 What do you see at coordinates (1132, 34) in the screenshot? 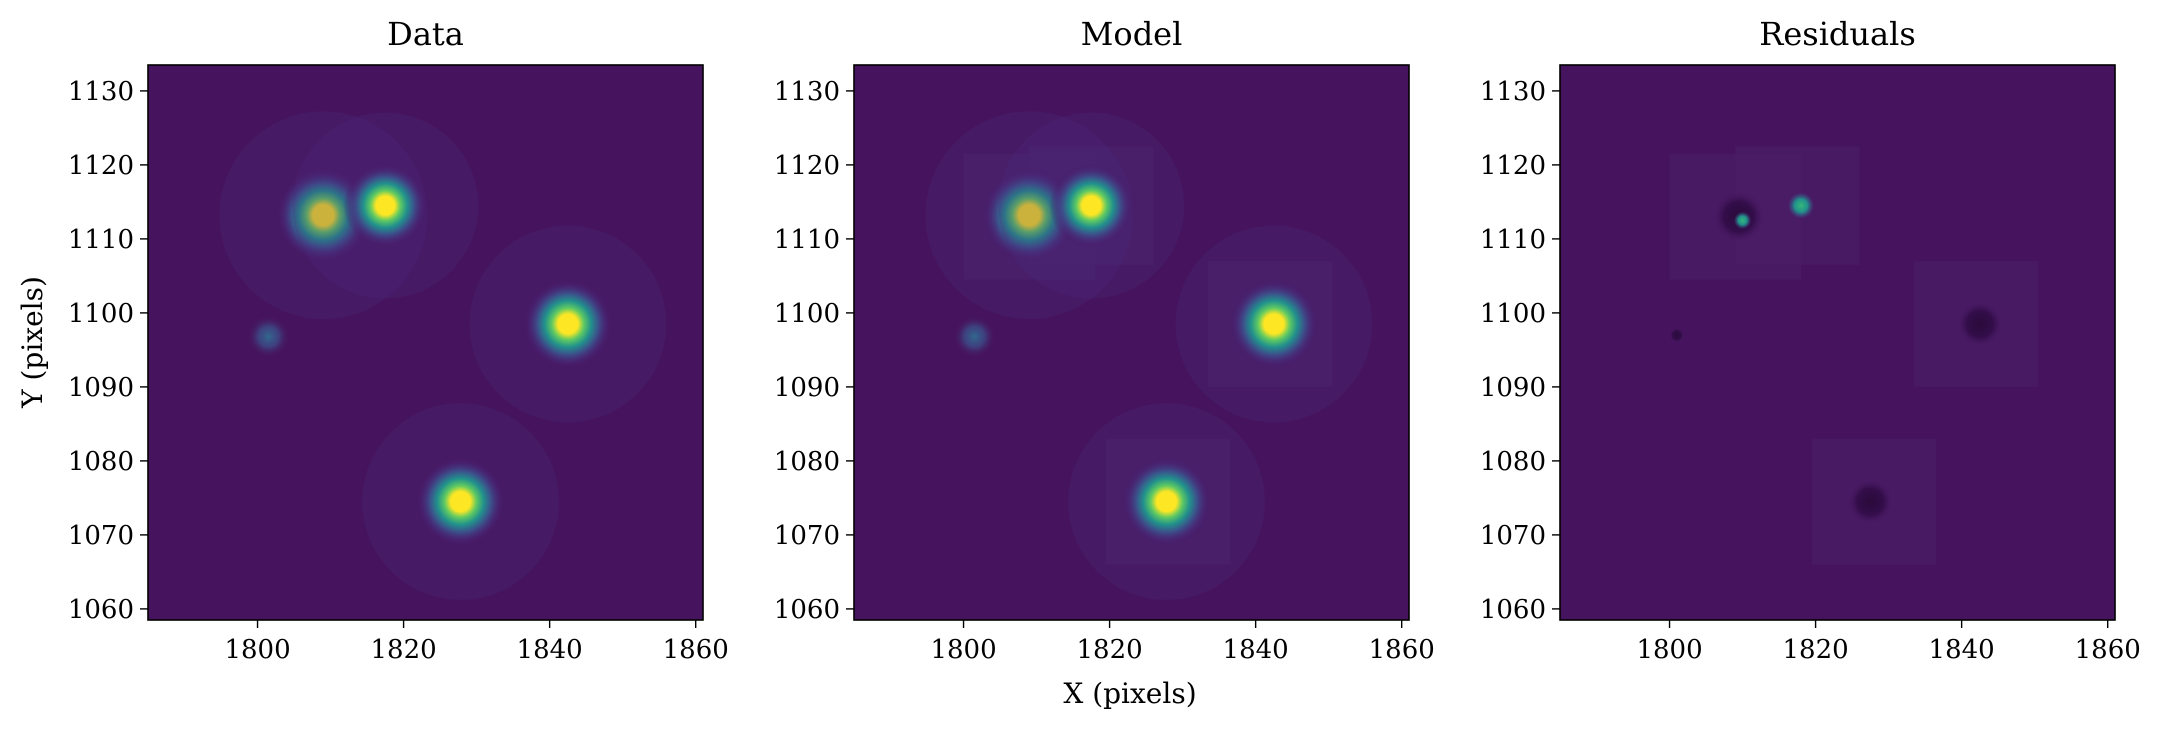
I see `panel-title: Model` at bounding box center [1132, 34].